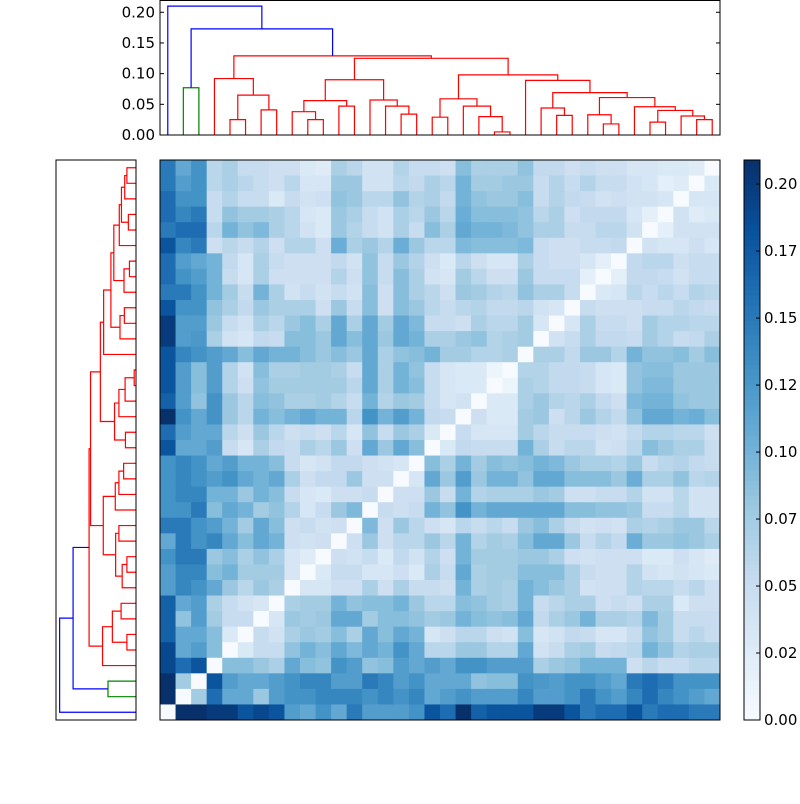  I want to click on colorbar-tick-label: 0.12, so click(780, 385).